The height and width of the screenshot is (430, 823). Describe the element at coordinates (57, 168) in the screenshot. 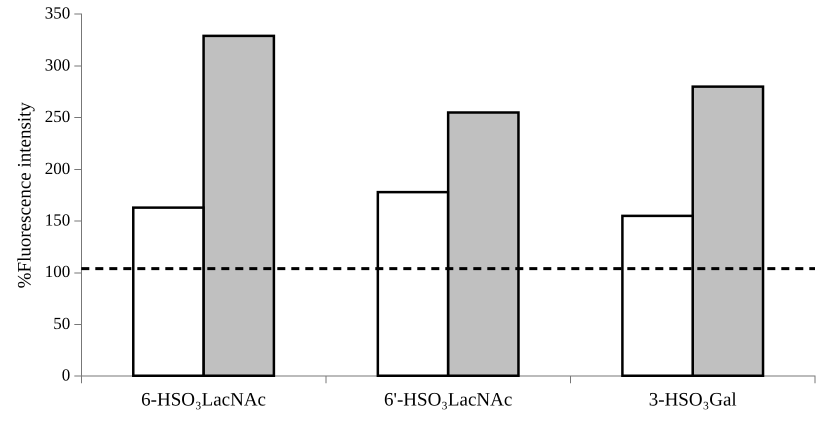

I see `y-tick-label: 200` at that location.